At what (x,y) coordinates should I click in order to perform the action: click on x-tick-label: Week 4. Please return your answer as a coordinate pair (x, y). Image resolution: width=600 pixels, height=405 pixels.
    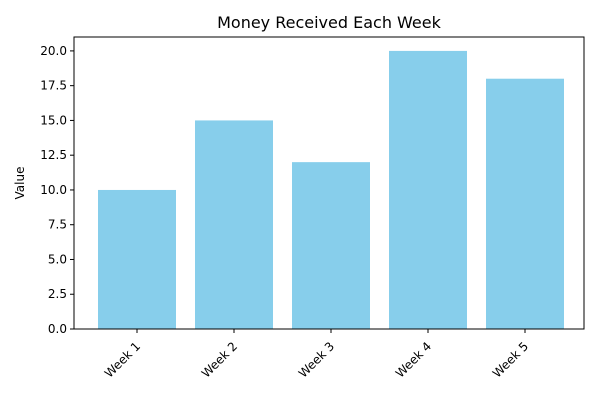
    Looking at the image, I should click on (413, 359).